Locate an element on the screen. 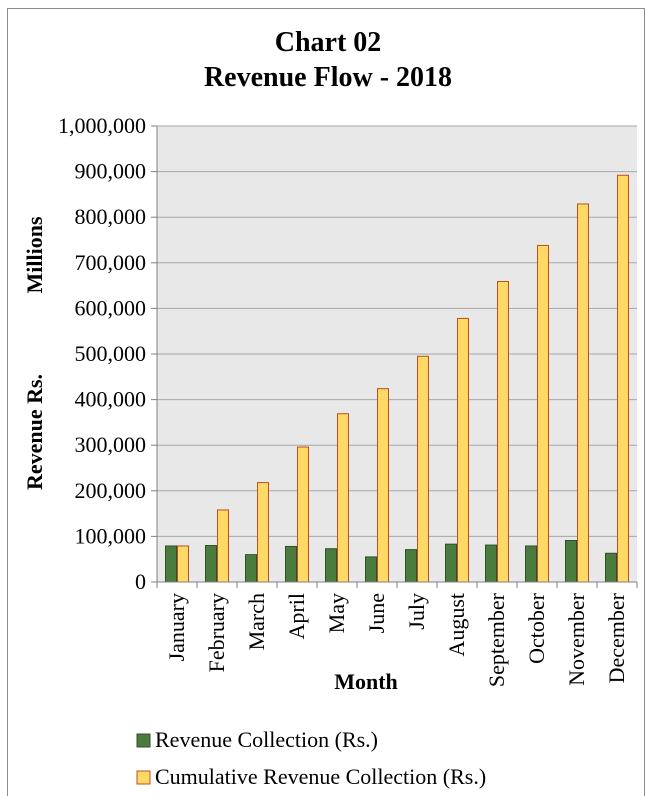 This screenshot has width=647, height=796. y-tick-label: 900,000 is located at coordinates (111, 171).